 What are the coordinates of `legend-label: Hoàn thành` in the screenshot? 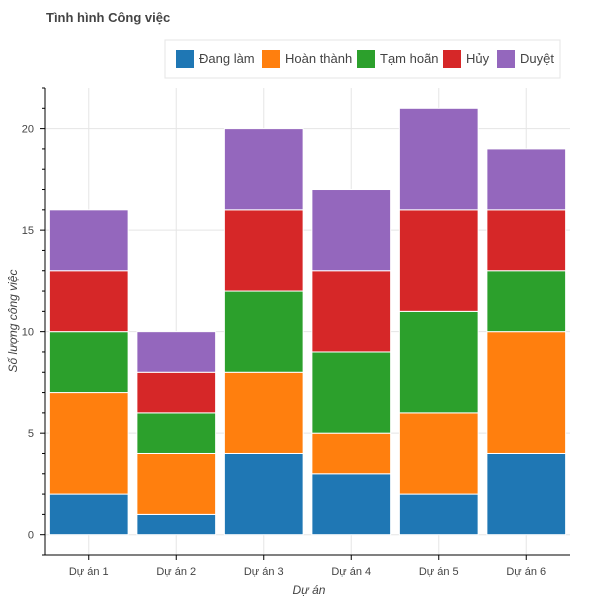 It's located at (318, 58).